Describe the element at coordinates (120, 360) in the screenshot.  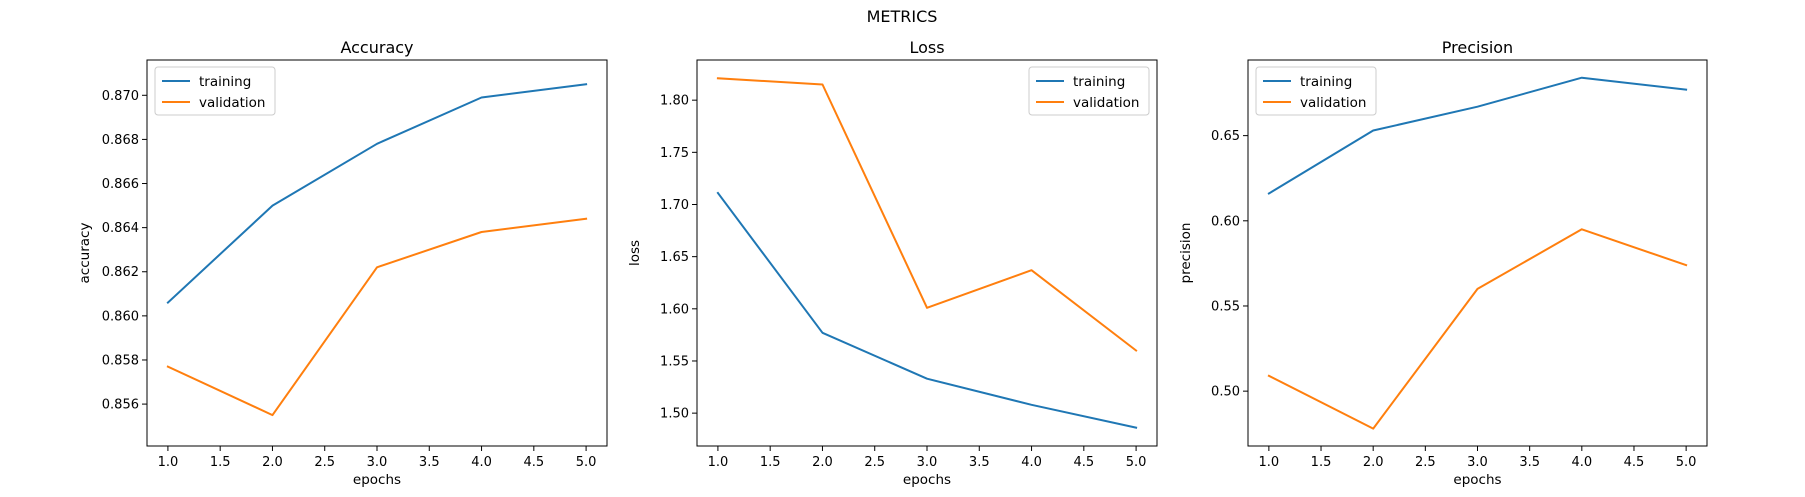
I see `y-tick-label: 0.858` at that location.